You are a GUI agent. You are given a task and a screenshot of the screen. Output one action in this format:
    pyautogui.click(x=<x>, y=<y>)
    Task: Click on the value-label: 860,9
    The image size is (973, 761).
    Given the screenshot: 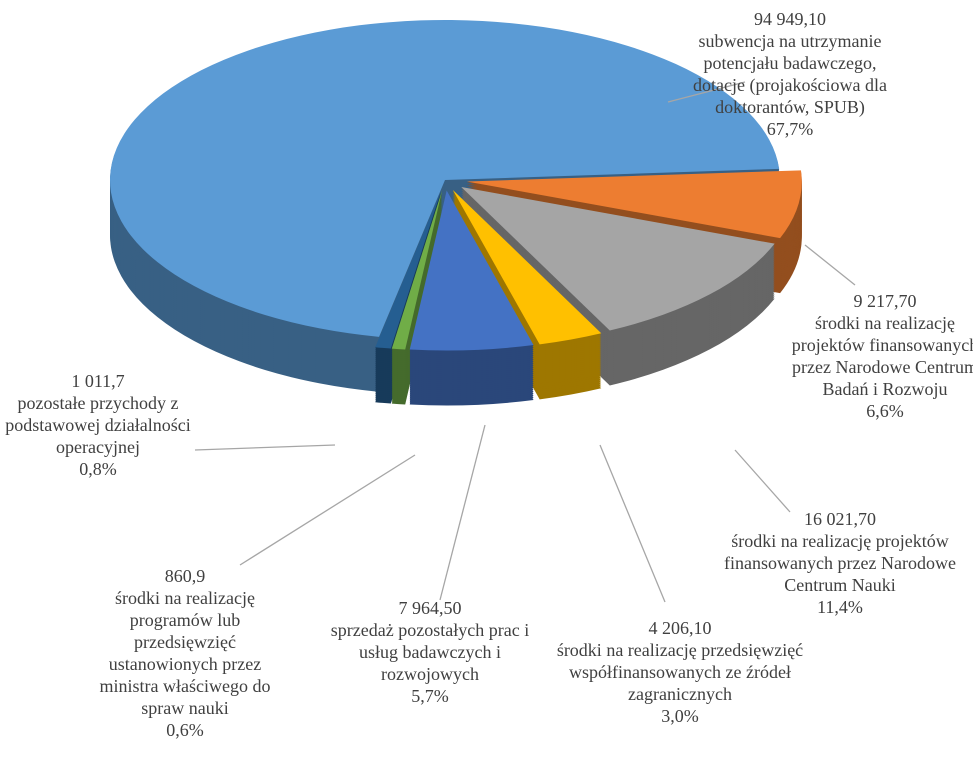 What is the action you would take?
    pyautogui.click(x=185, y=576)
    